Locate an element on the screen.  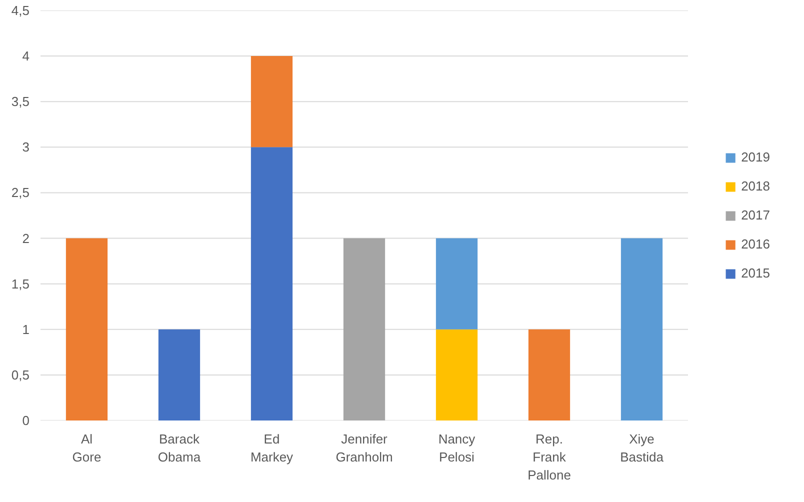
y-tick-label: 3,5 is located at coordinates (20, 102).